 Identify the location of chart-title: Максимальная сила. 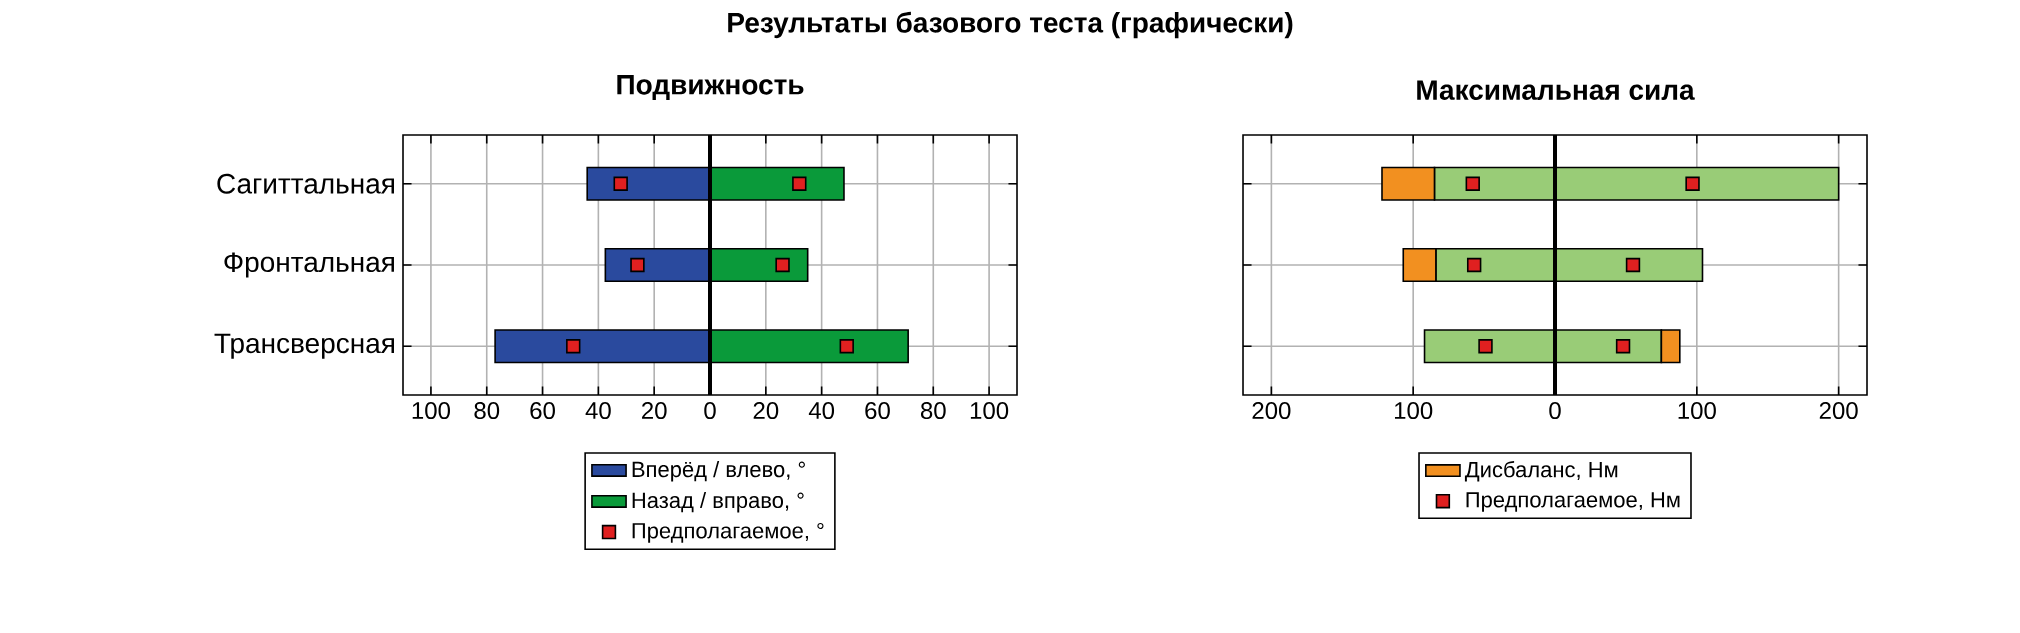
(1556, 90).